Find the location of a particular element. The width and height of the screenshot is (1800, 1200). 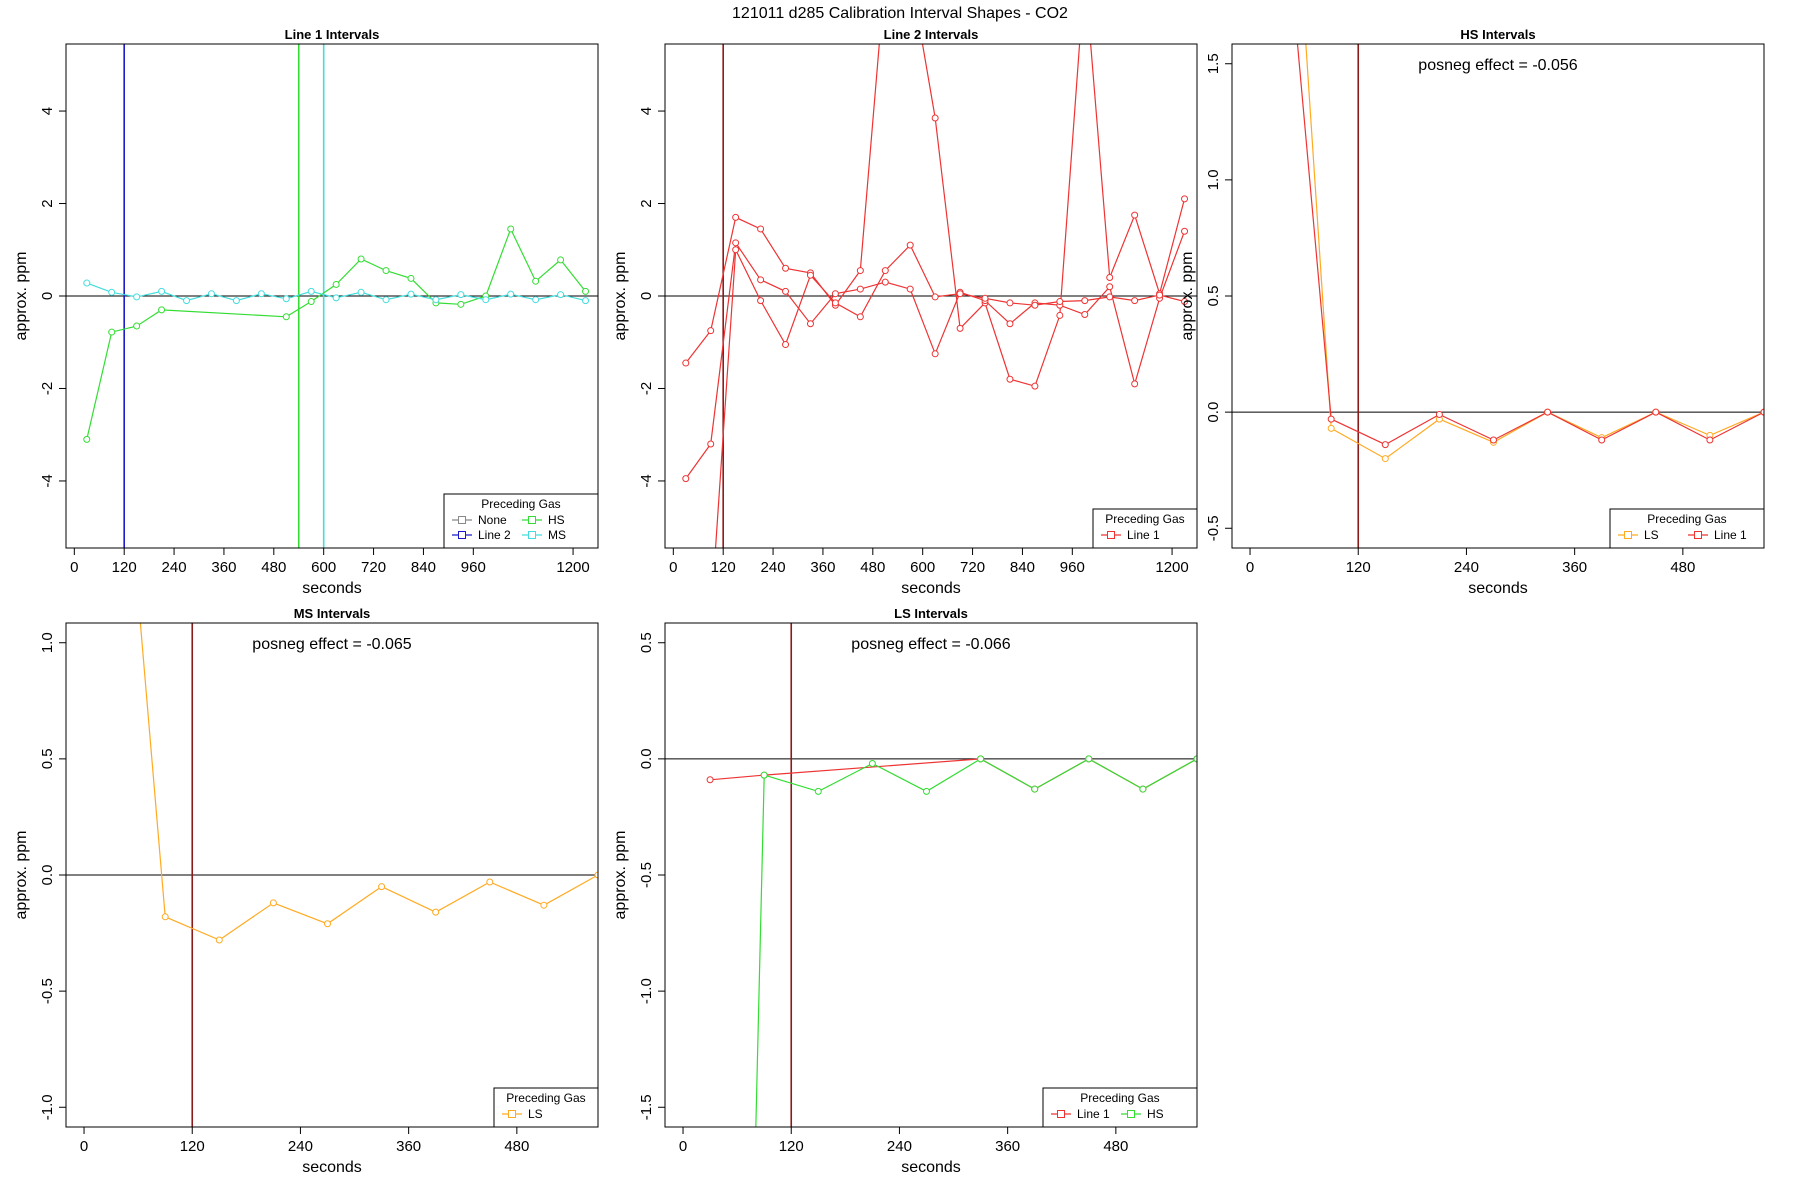

posneg-annotation: posneg effect = -0.065 is located at coordinates (331, 644).